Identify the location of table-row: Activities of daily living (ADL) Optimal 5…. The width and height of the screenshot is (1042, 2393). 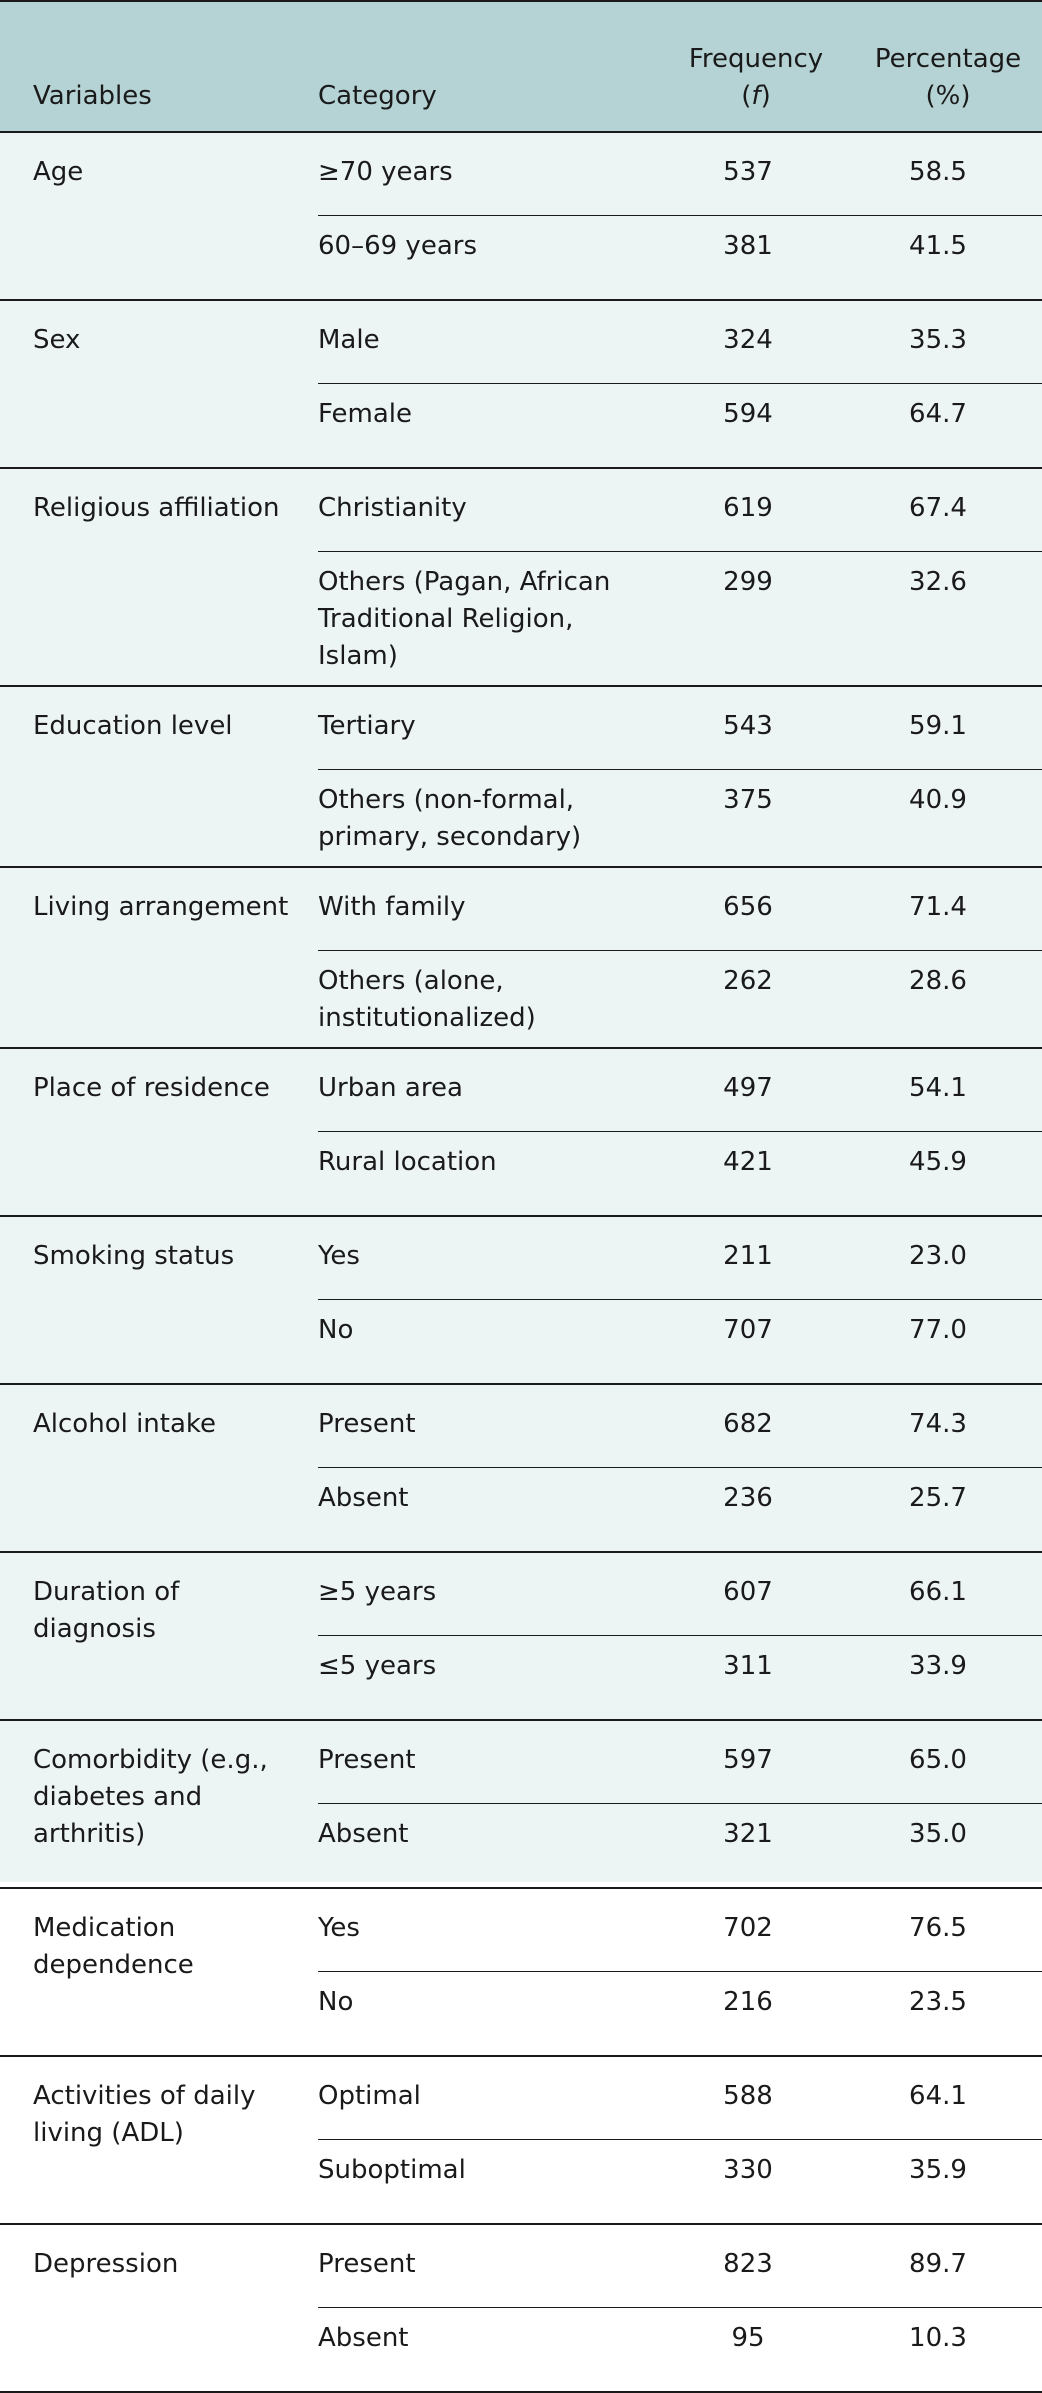
(521, 2140).